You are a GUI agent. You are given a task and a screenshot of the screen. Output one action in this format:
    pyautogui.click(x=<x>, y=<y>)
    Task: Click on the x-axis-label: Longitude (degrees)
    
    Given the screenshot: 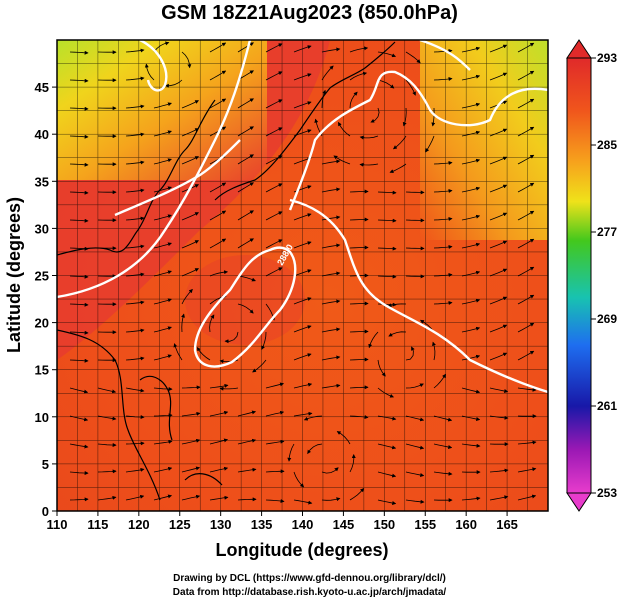 What is the action you would take?
    pyautogui.click(x=301, y=550)
    